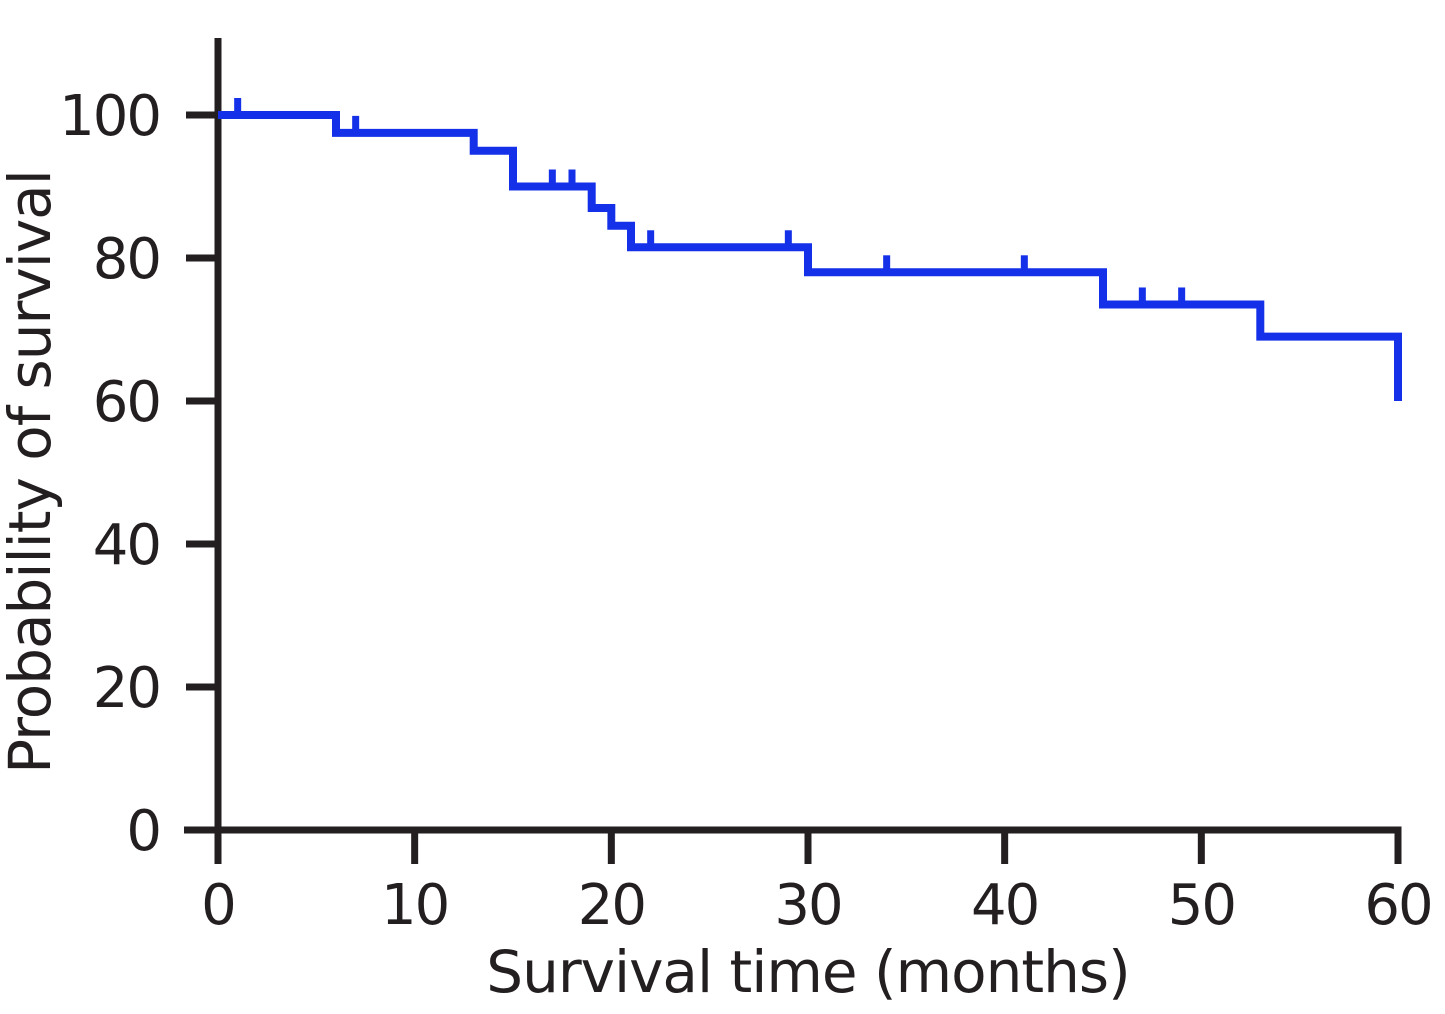  I want to click on censor-marks-group, so click(710, 202).